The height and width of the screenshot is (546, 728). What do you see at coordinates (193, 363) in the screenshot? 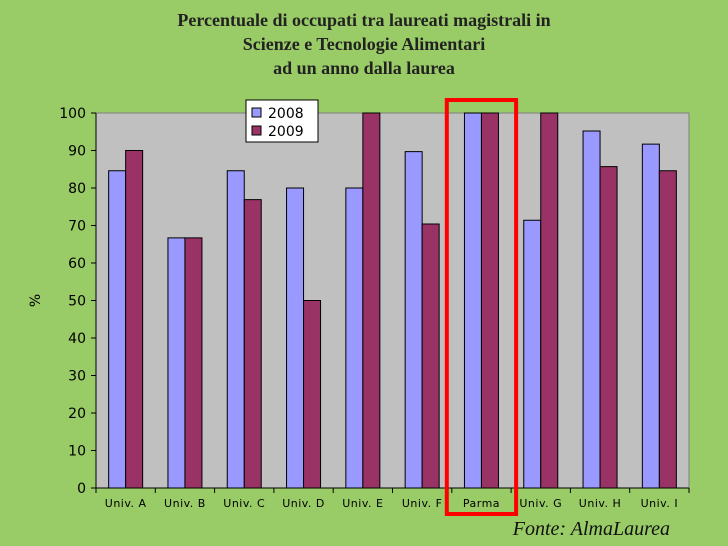
I see `bar-2009-univ-b` at bounding box center [193, 363].